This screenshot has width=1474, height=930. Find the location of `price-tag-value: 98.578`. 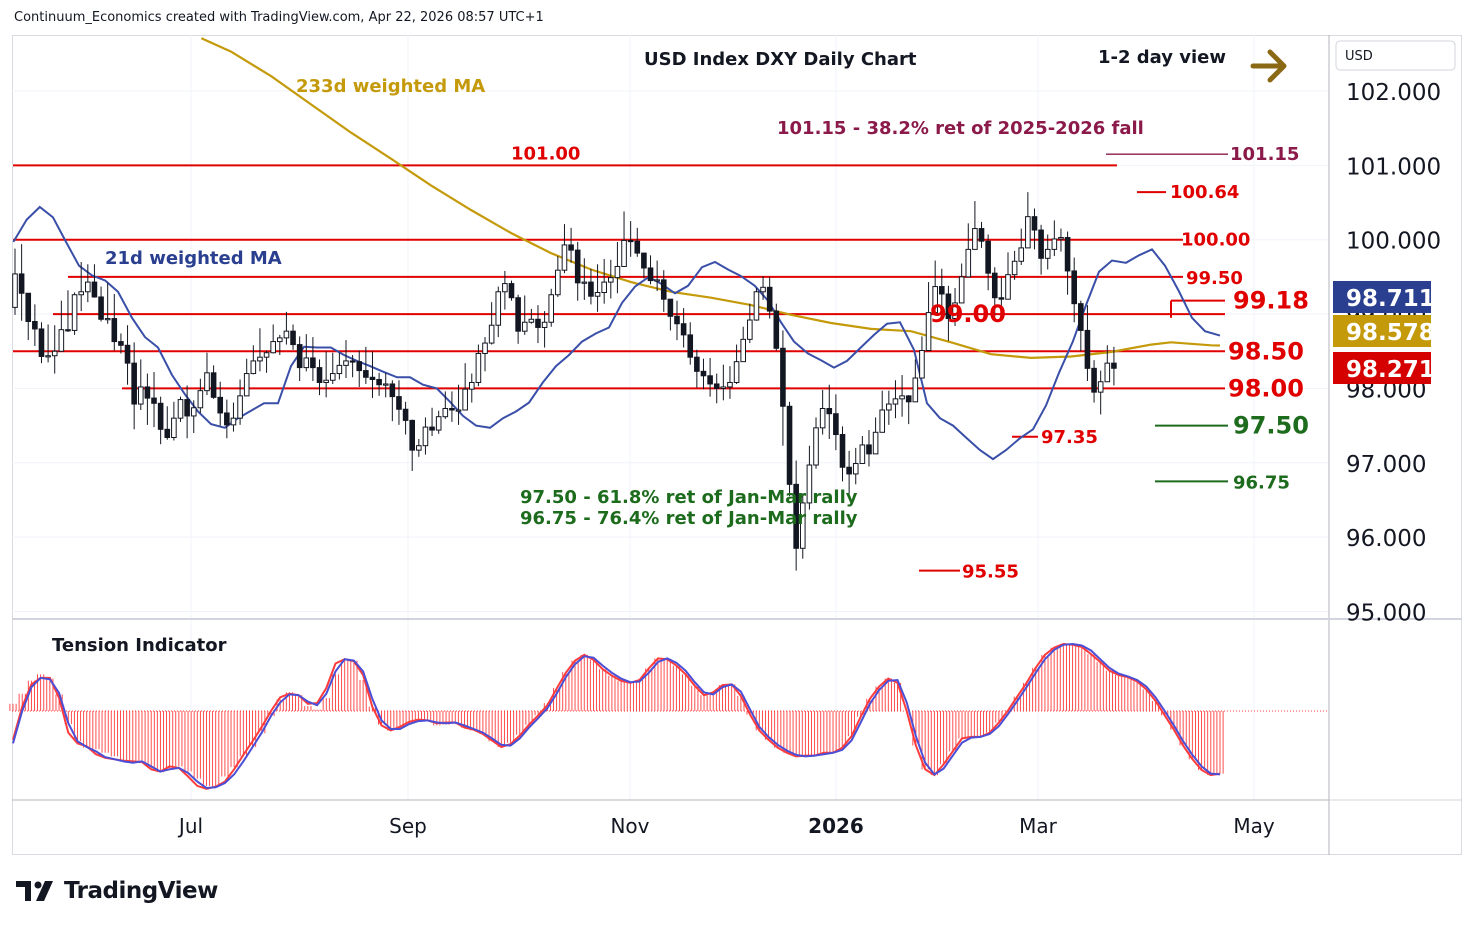

price-tag-value: 98.578 is located at coordinates (1390, 333).